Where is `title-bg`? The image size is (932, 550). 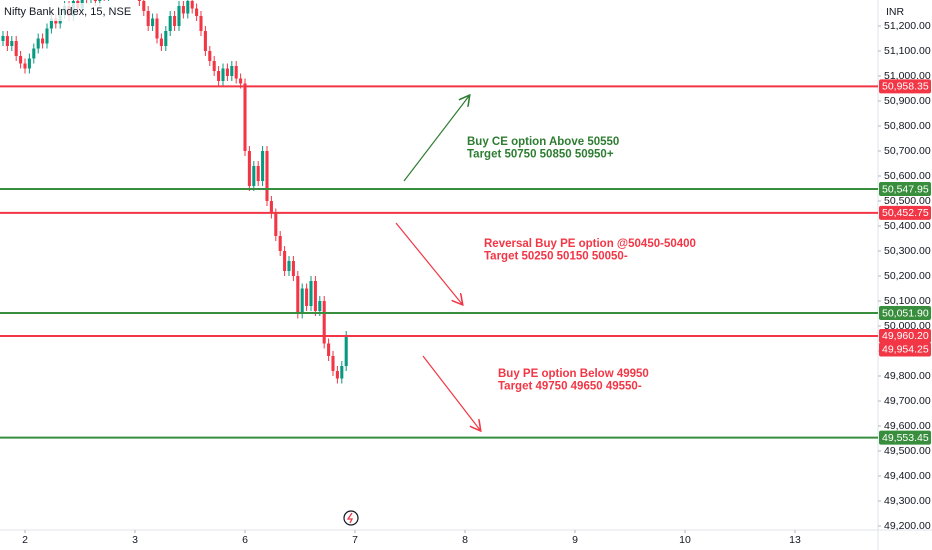
title-bg is located at coordinates (52, 12).